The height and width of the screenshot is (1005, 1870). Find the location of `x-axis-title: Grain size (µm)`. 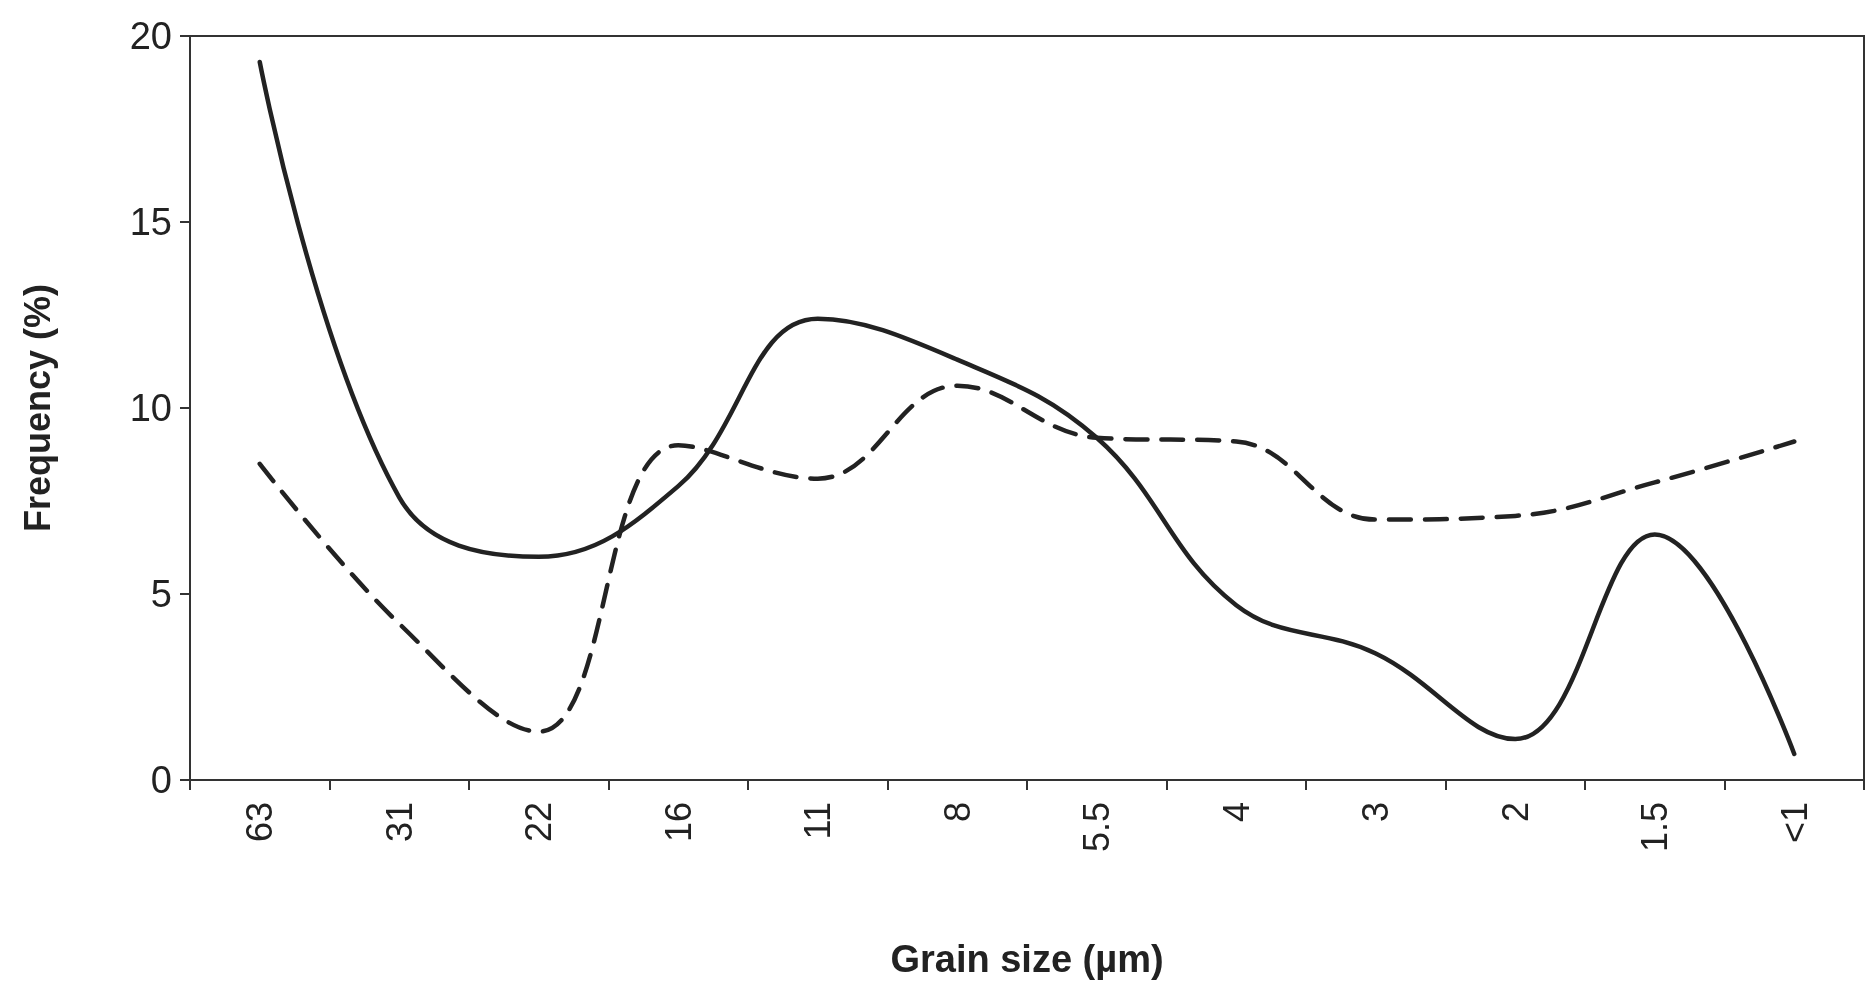

x-axis-title: Grain size (µm) is located at coordinates (1027, 959).